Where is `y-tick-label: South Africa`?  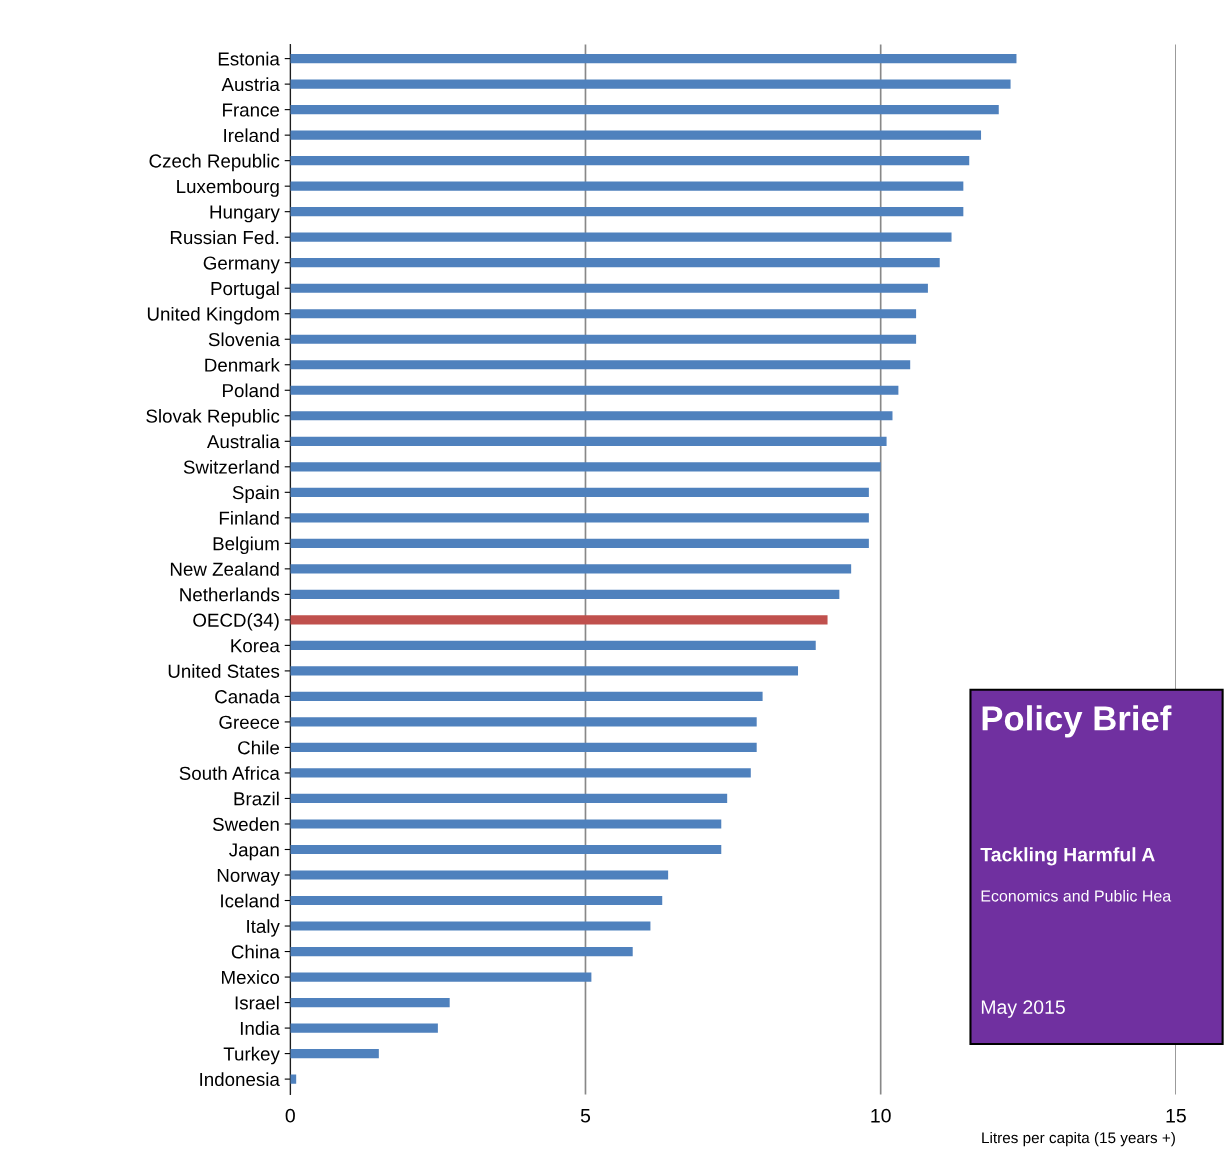
y-tick-label: South Africa is located at coordinates (229, 773).